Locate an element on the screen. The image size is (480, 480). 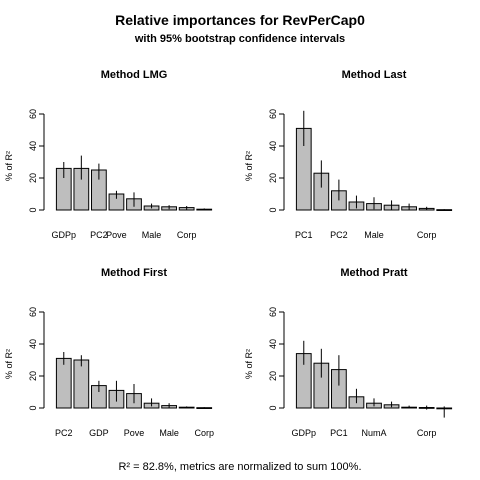
panel-title: Method Pratt is located at coordinates (374, 273).